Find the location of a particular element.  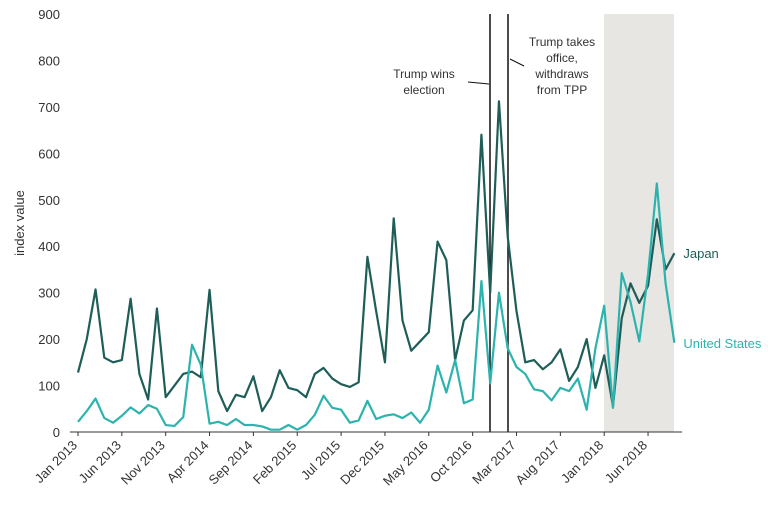

y-tick-label: 400 is located at coordinates (49, 246).